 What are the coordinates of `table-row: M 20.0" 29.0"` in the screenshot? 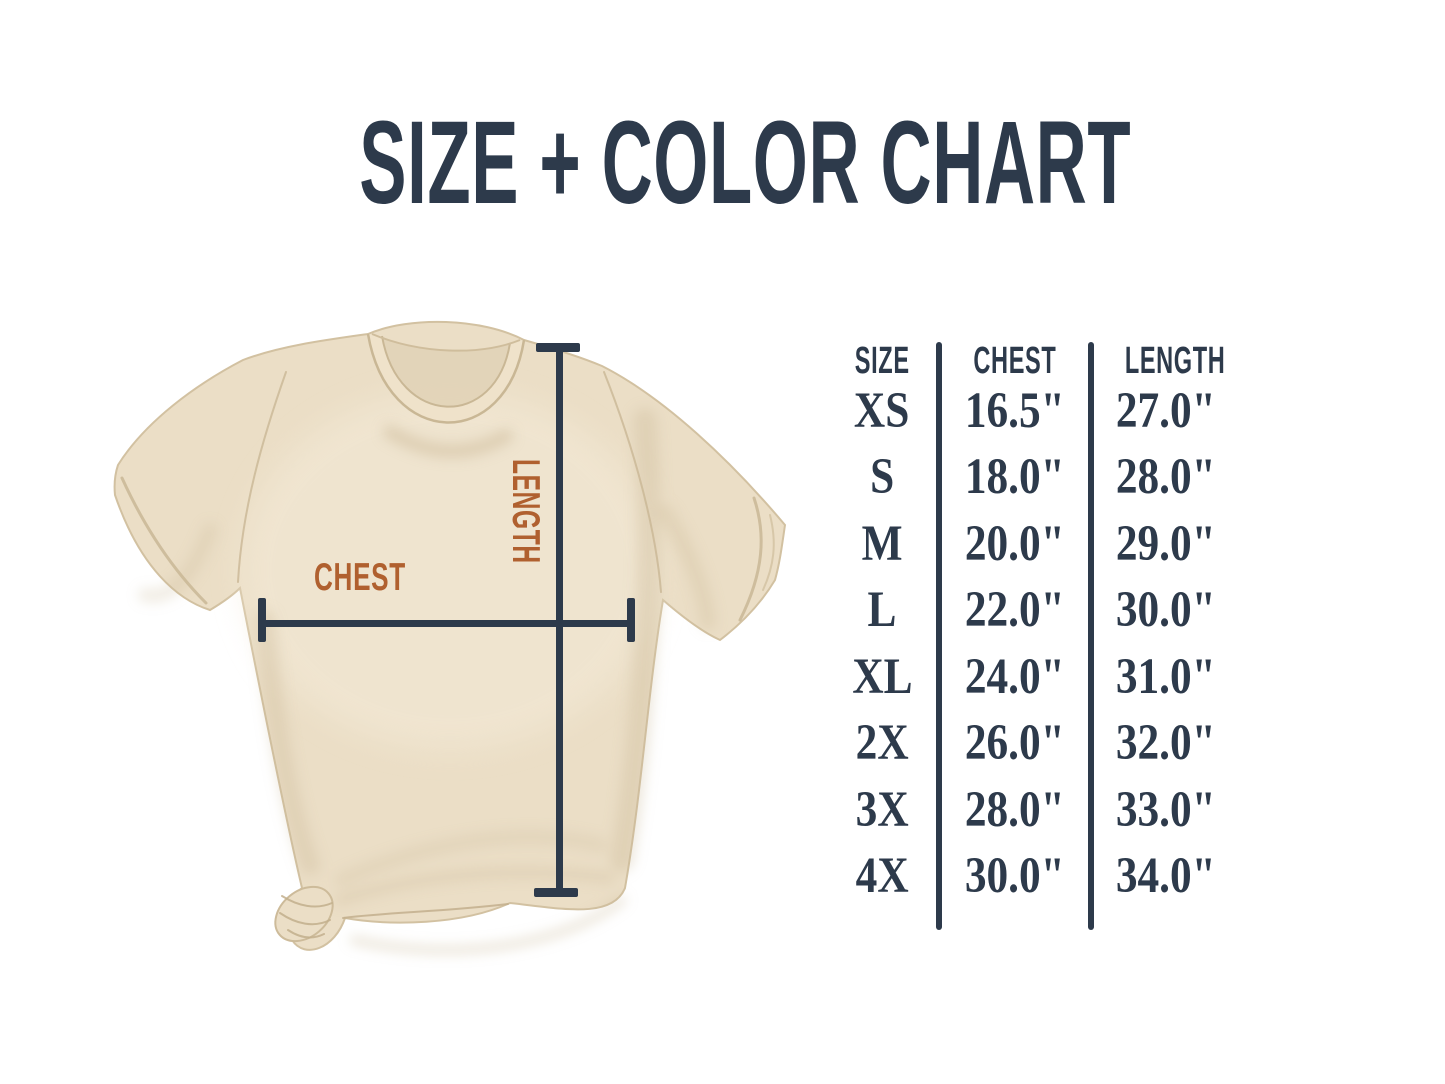 It's located at (1032, 544).